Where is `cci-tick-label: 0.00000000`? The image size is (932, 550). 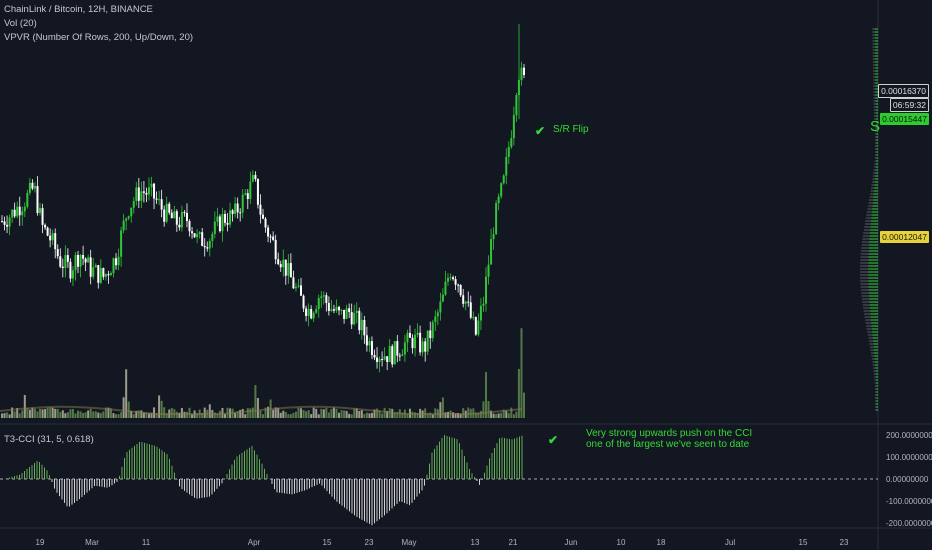
cci-tick-label: 0.00000000 is located at coordinates (907, 479).